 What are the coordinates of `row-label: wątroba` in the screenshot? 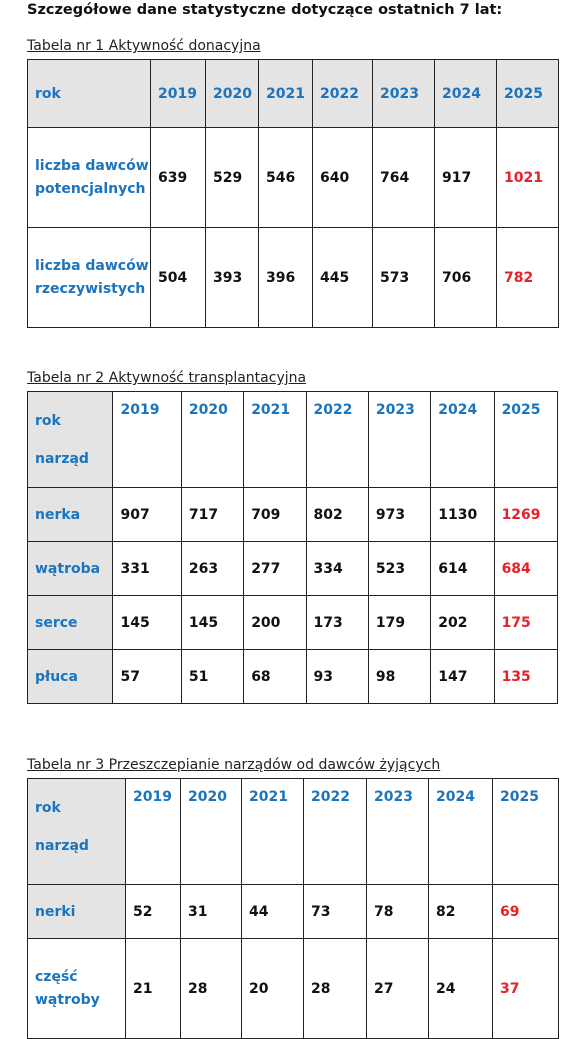 It's located at (70, 568).